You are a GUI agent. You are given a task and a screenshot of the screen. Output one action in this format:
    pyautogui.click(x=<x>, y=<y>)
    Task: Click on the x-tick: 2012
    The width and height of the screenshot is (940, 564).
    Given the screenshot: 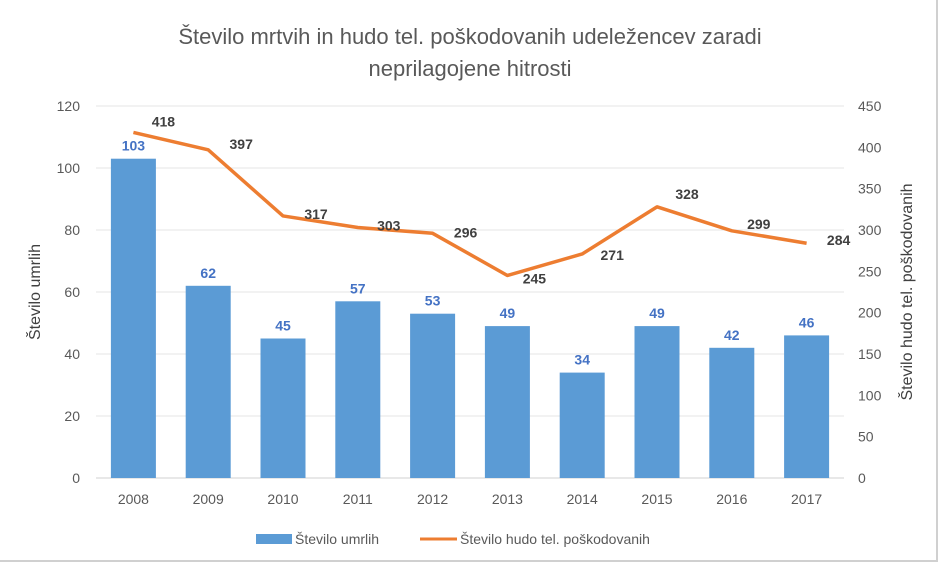 What is the action you would take?
    pyautogui.click(x=432, y=499)
    